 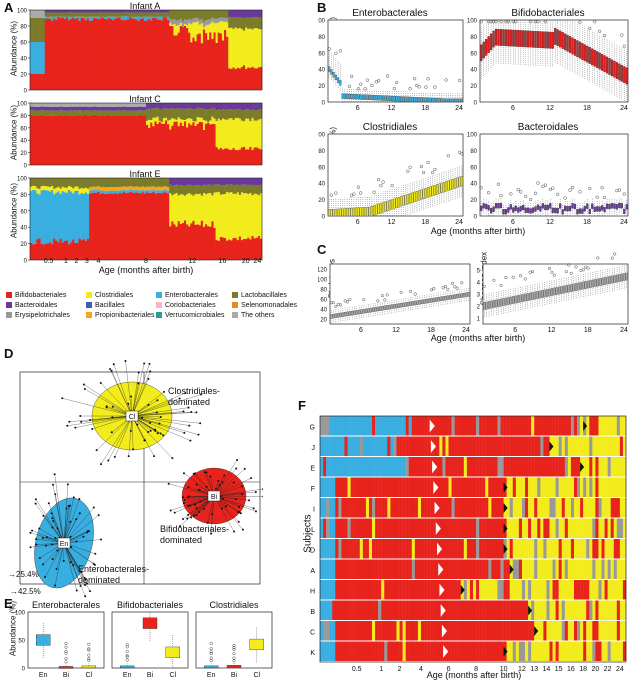 I want to click on panel-e-xcat: Bi, so click(x=150, y=675).